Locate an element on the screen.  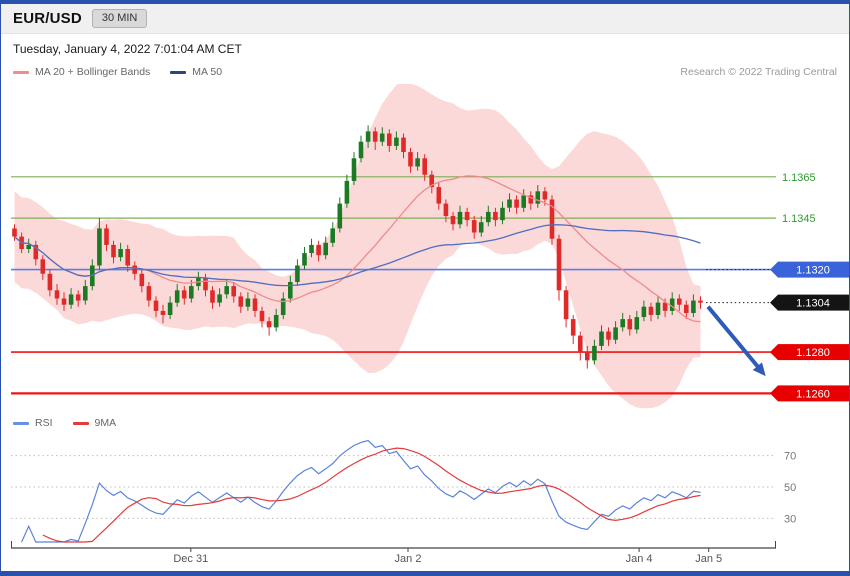
price-badge: 1.1304 is located at coordinates (809, 302).